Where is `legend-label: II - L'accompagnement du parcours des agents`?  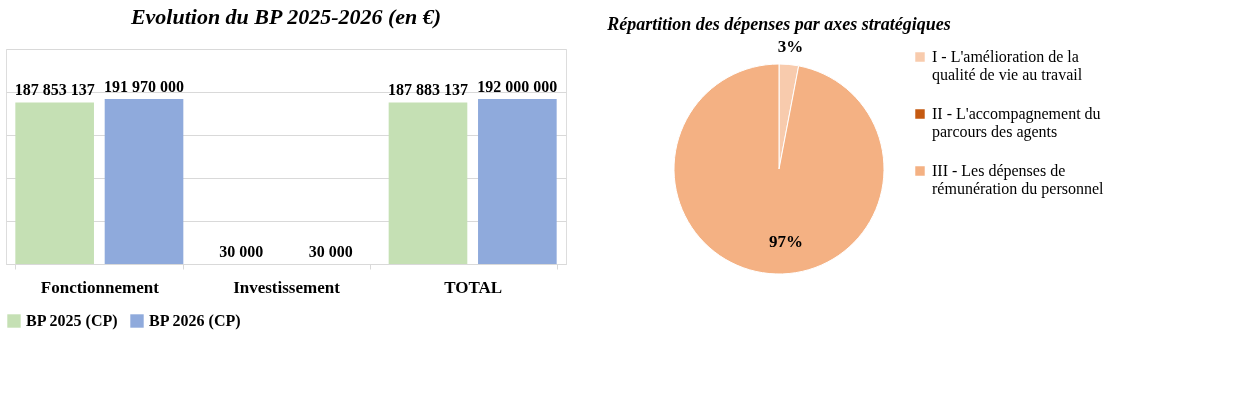
legend-label: II - L'accompagnement du parcours des agents is located at coordinates (1016, 123).